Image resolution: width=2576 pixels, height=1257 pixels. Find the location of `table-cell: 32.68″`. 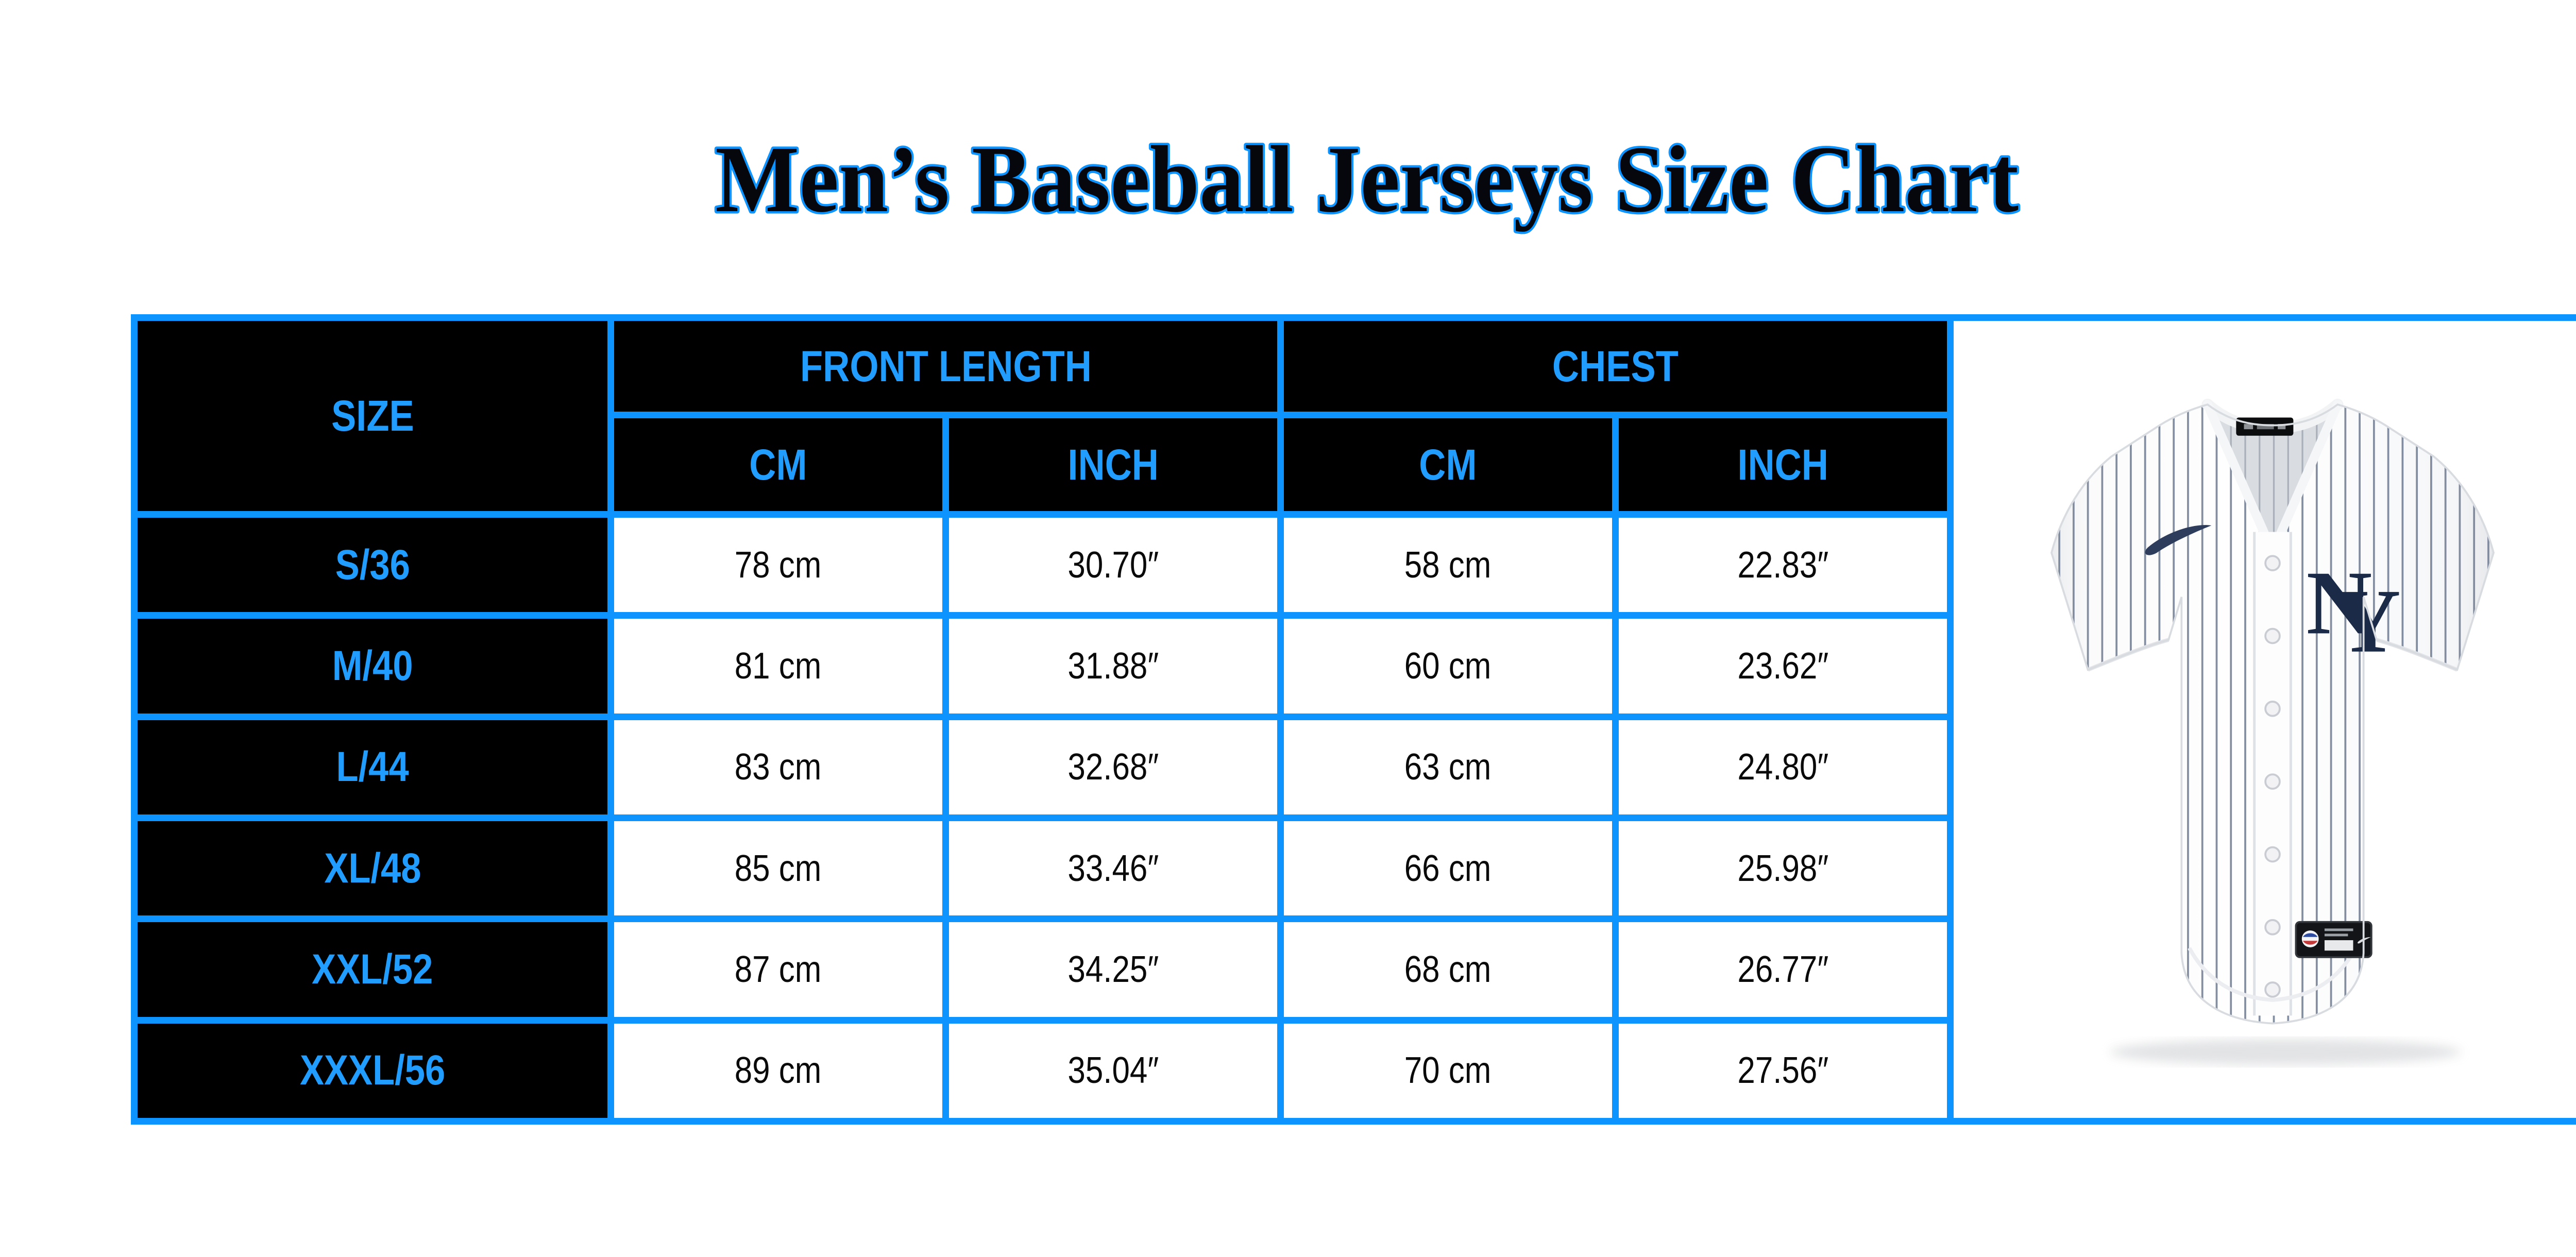

table-cell: 32.68″ is located at coordinates (1113, 767).